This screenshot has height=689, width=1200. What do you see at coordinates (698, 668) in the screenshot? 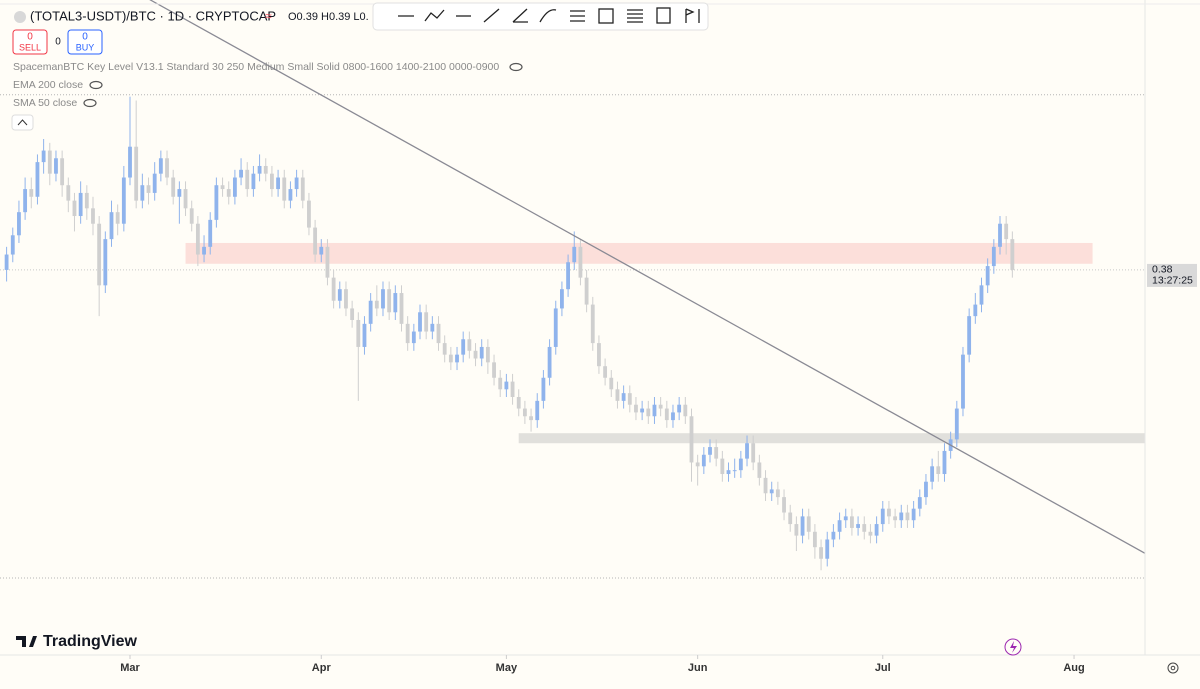
I see `x-tick-label: Jun` at bounding box center [698, 668].